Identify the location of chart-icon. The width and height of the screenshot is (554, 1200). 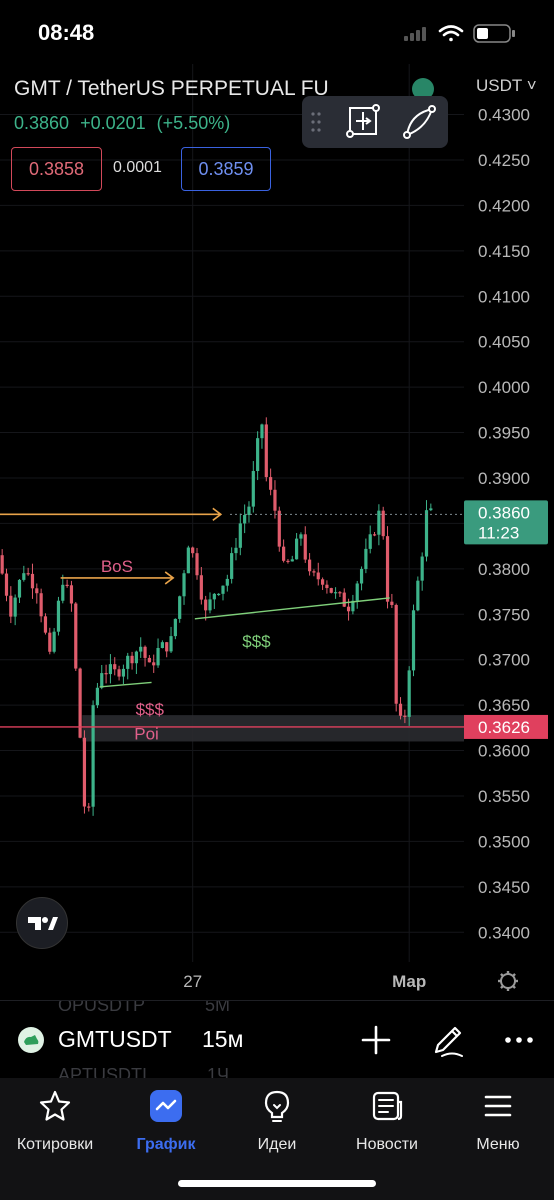
(166, 1106).